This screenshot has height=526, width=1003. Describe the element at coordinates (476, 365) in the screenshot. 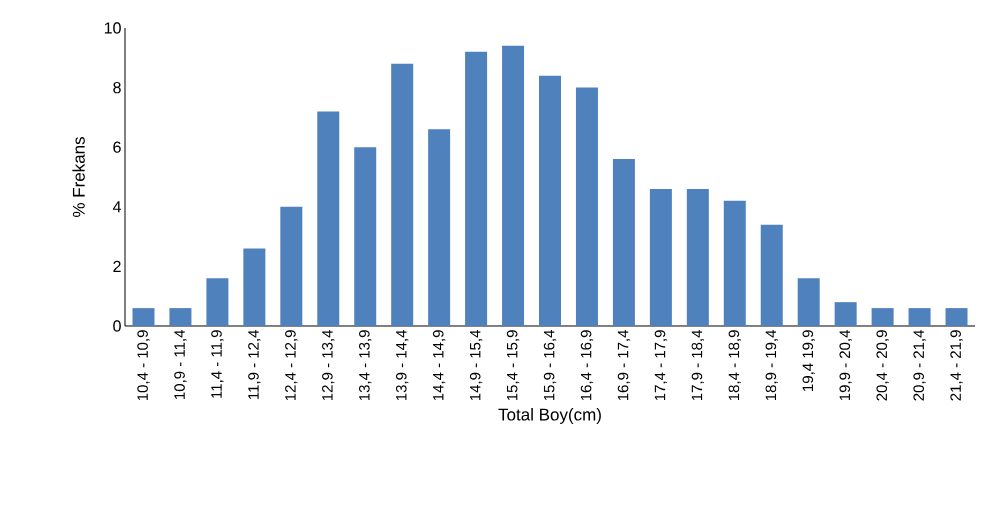

I see `x-tick-label: 14,9 - 15,4` at that location.